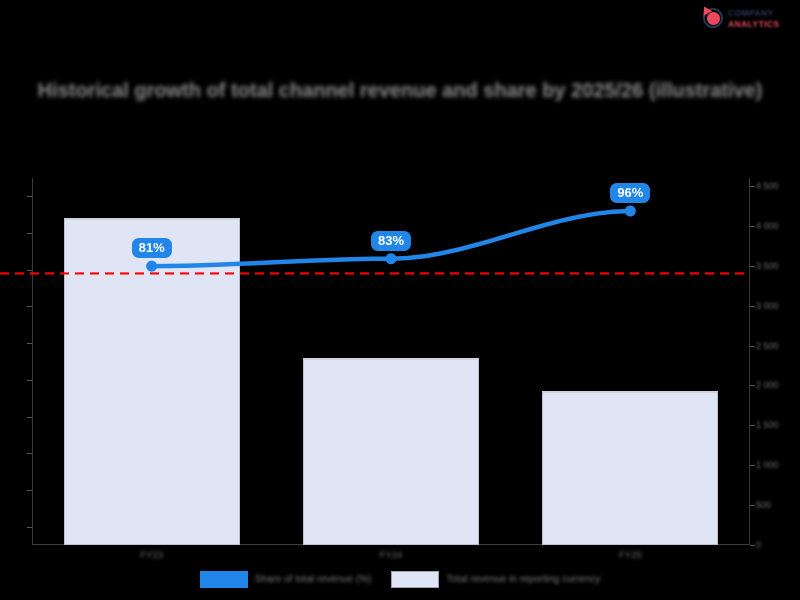  What do you see at coordinates (749, 361) in the screenshot?
I see `y-axis-right-line` at bounding box center [749, 361].